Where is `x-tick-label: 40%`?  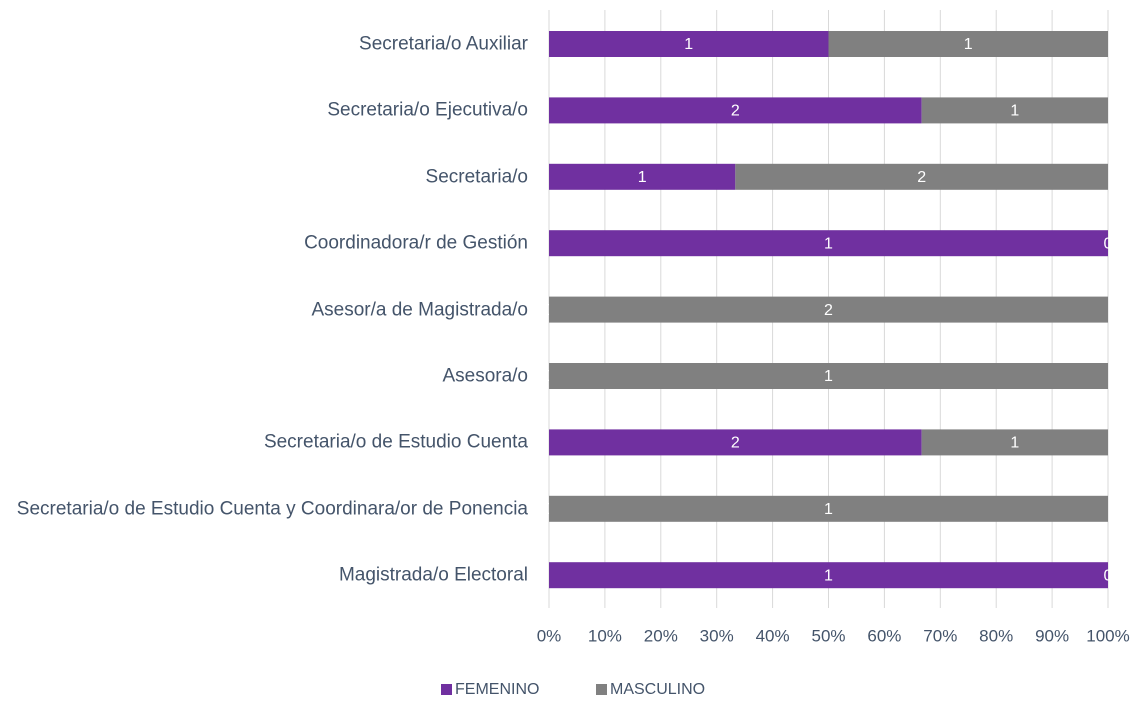 x-tick-label: 40% is located at coordinates (773, 635).